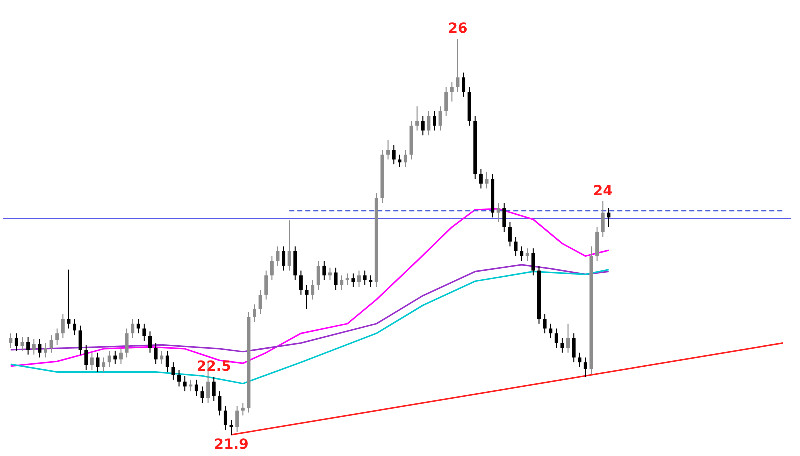  What do you see at coordinates (214, 367) in the screenshot?
I see `annotation: 22.5` at bounding box center [214, 367].